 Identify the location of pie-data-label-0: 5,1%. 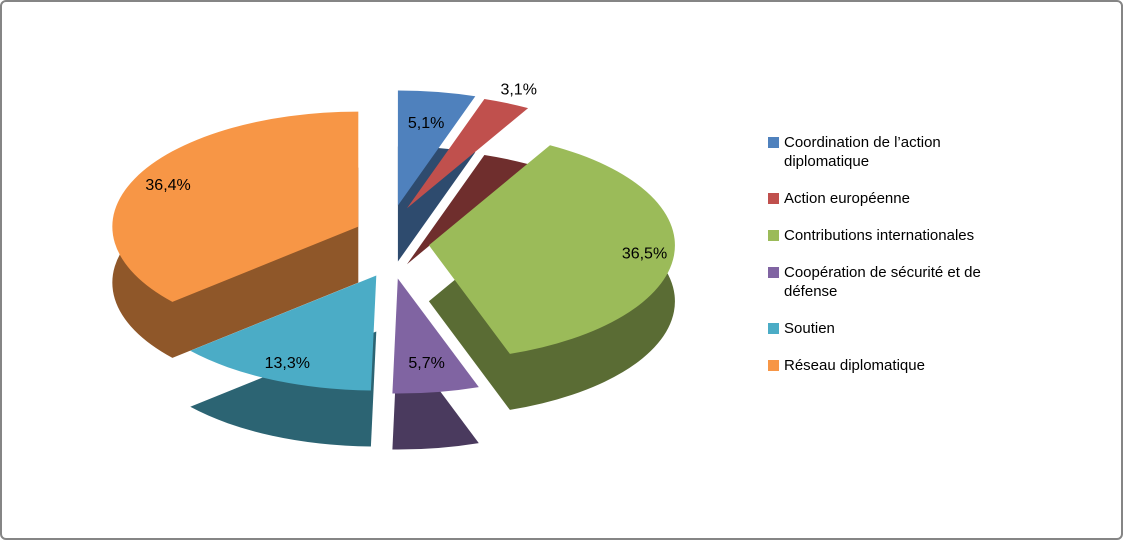
(426, 123).